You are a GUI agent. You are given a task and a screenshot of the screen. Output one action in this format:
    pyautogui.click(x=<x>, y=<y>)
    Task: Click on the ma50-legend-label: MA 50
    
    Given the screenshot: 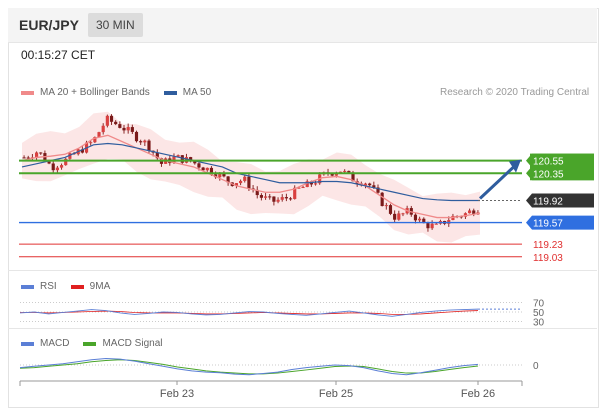 What is the action you would take?
    pyautogui.click(x=197, y=92)
    